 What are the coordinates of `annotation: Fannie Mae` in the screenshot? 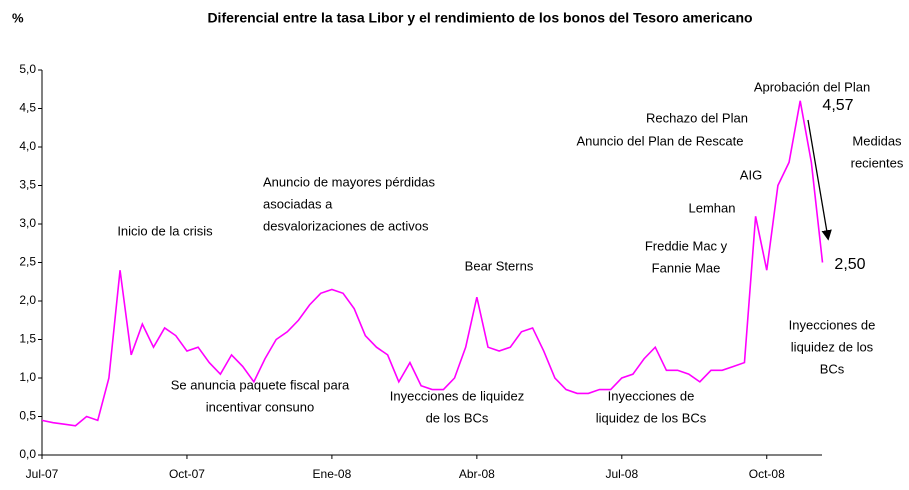 It's located at (686, 267).